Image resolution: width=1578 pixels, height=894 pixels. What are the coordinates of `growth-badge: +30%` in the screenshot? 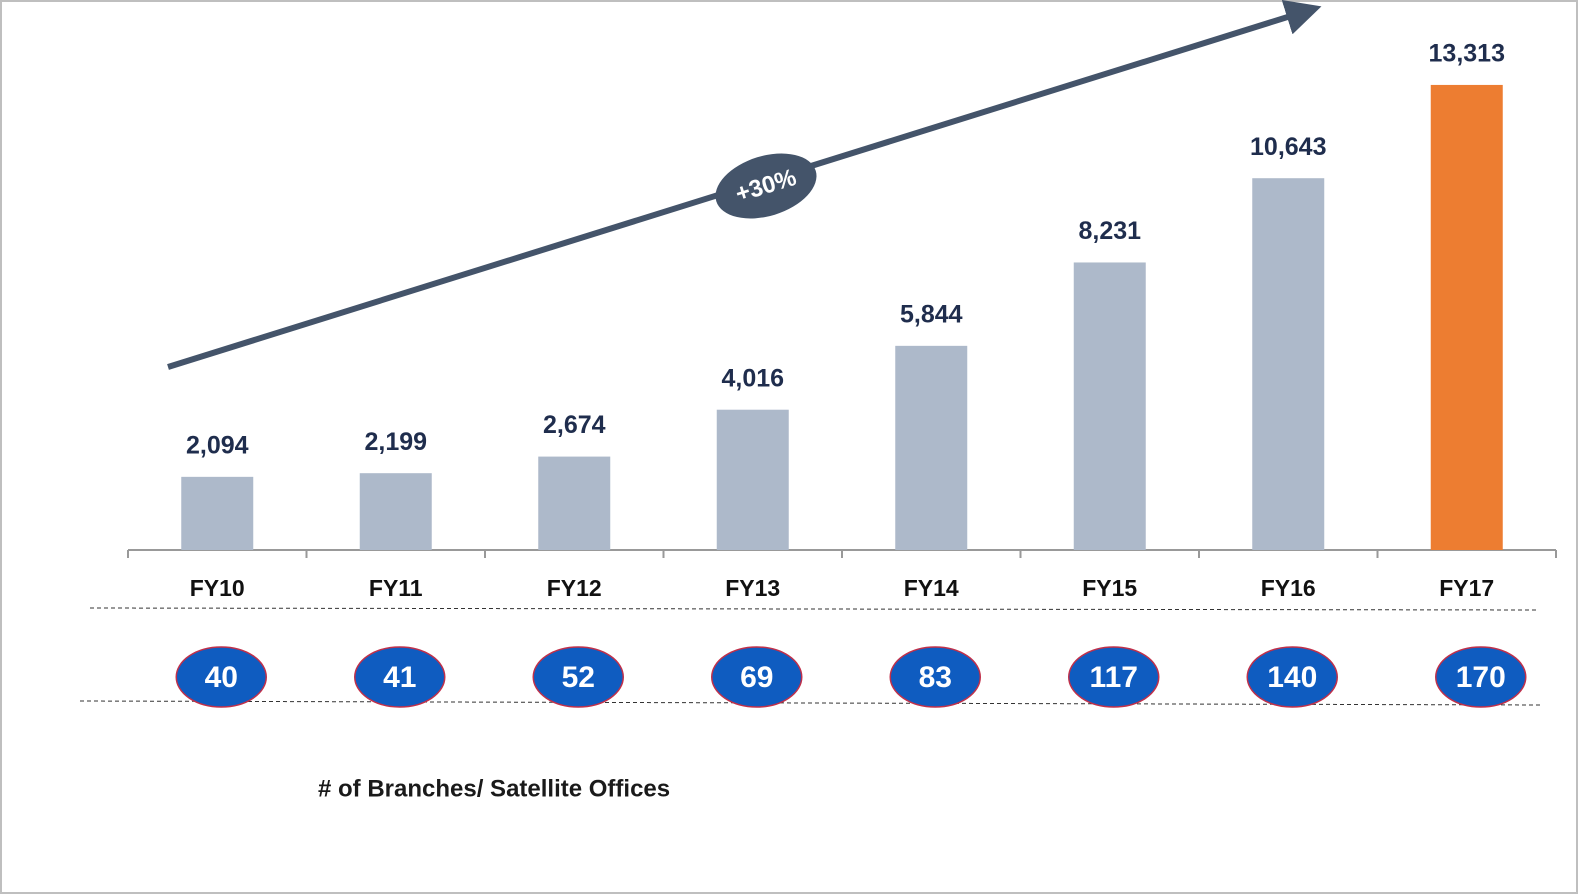 It's located at (766, 186).